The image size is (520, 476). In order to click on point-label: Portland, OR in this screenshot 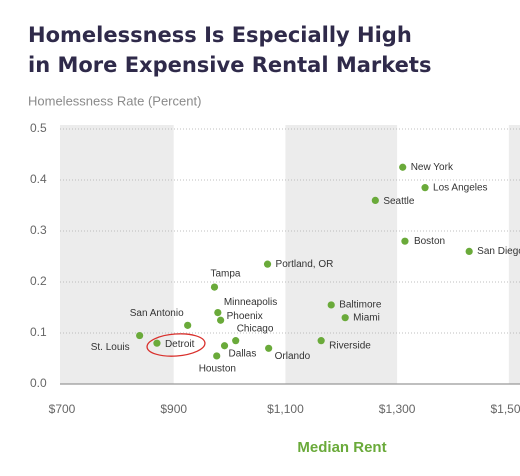, I will do `click(305, 264)`.